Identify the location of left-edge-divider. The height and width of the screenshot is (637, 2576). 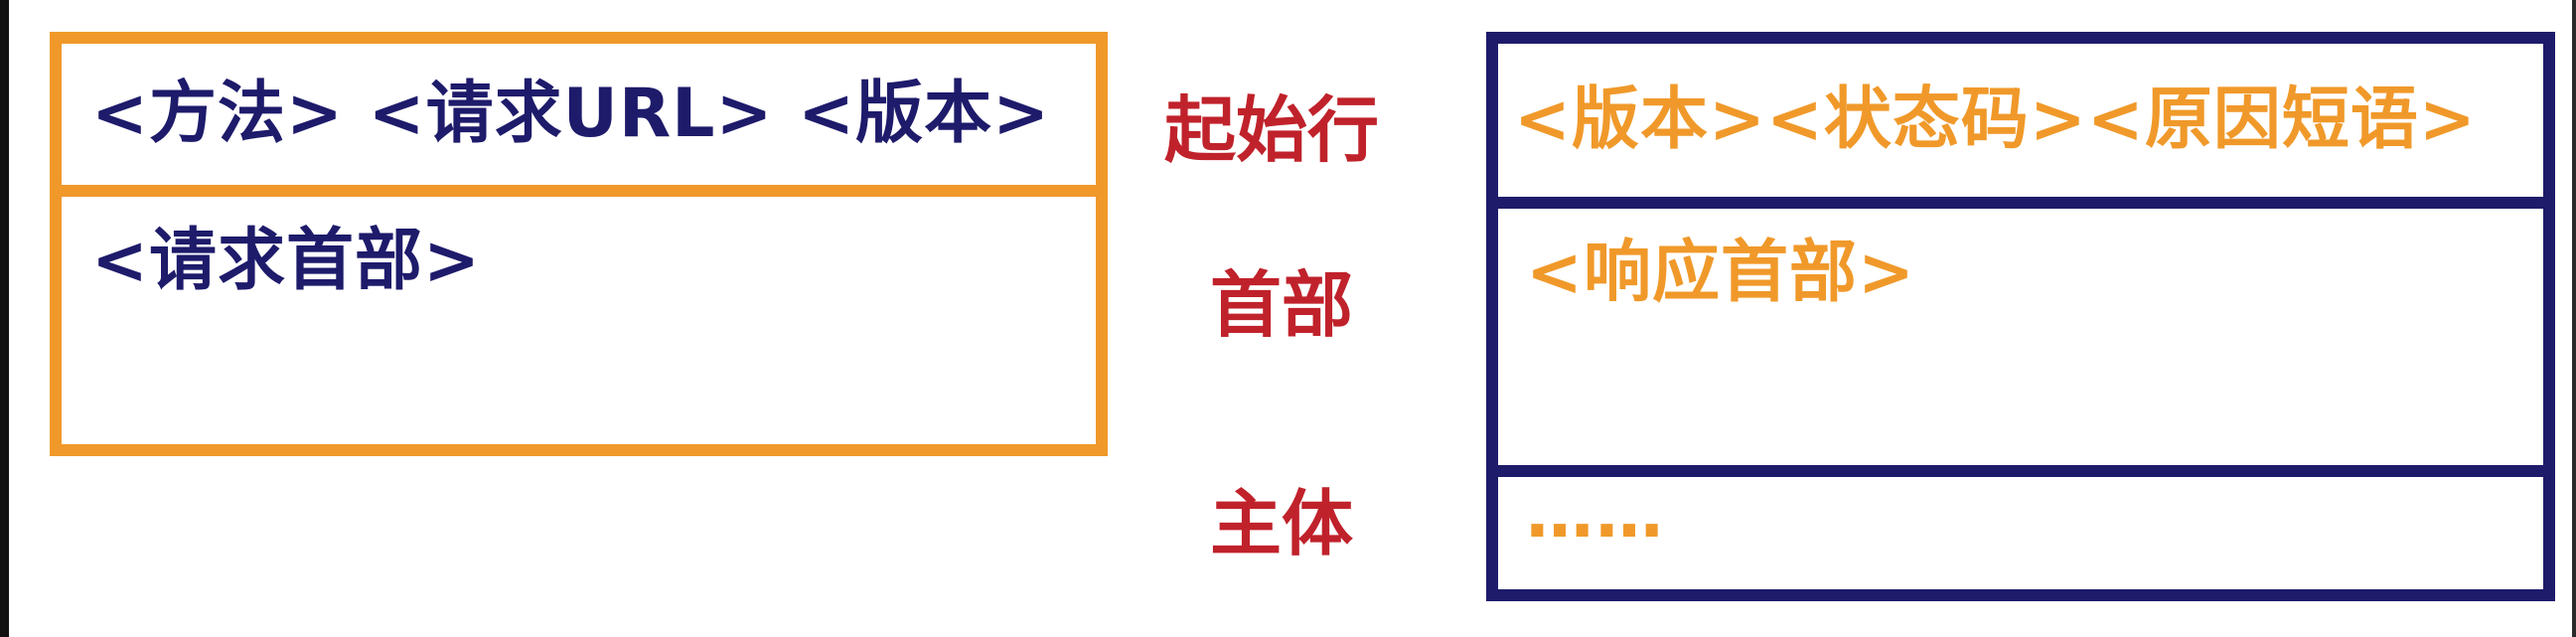
(4, 318).